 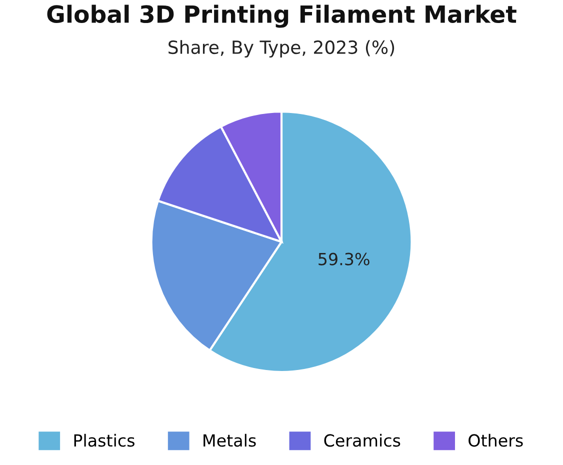 What do you see at coordinates (104, 440) in the screenshot?
I see `legend-label: Plastics` at bounding box center [104, 440].